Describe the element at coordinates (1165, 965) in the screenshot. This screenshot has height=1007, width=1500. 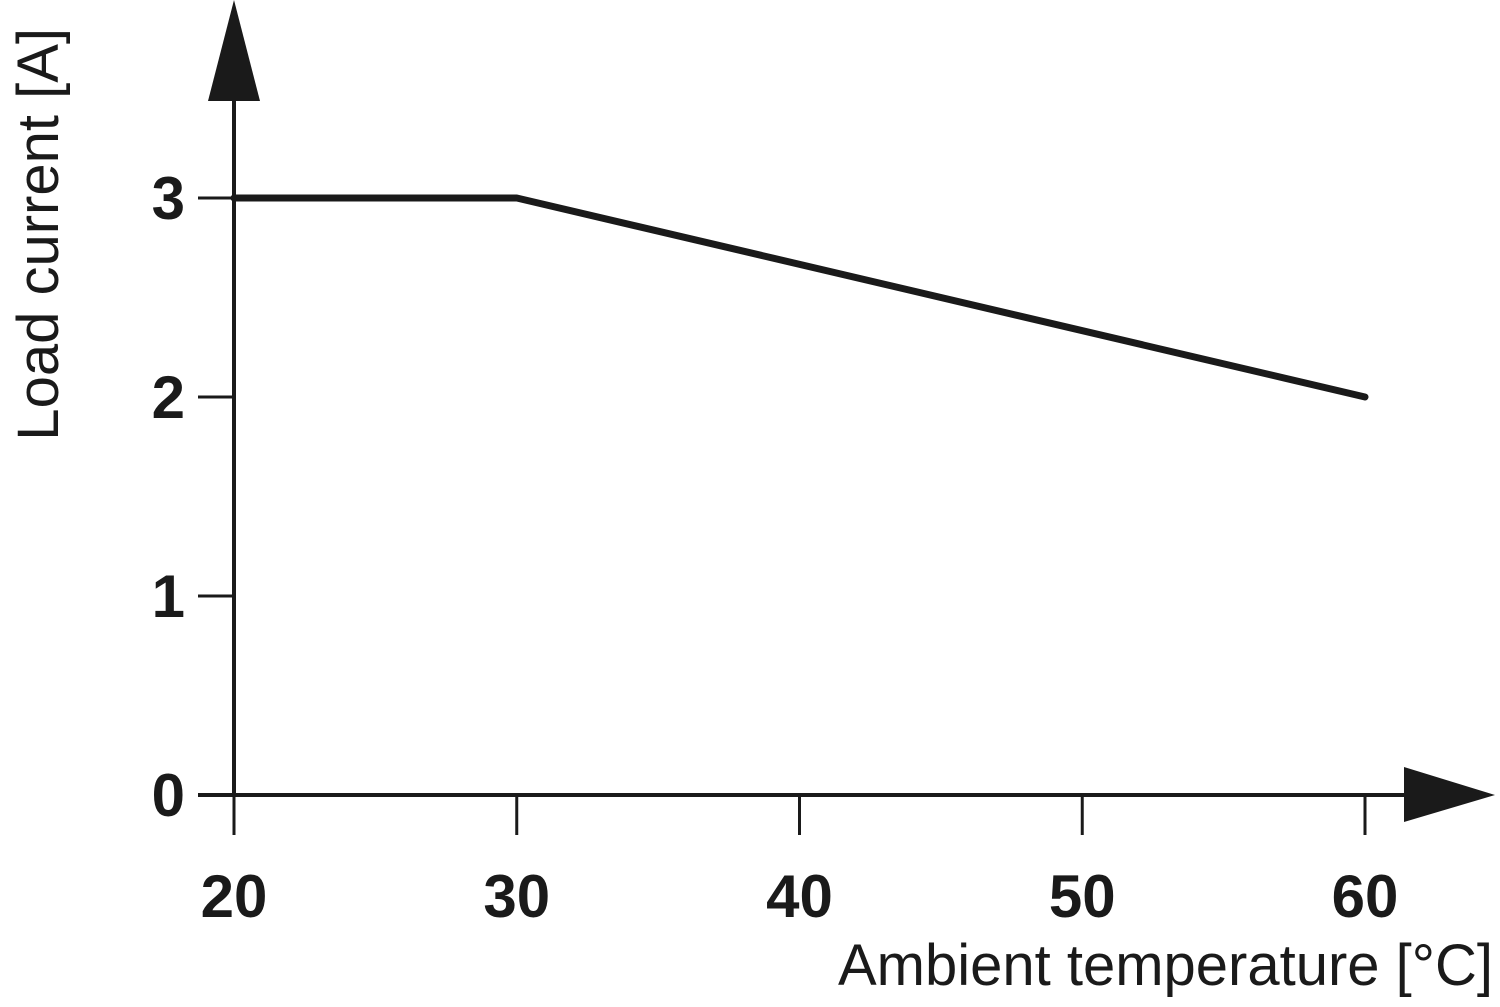
I see `x-axis-title: Ambient temperature [°C]` at that location.